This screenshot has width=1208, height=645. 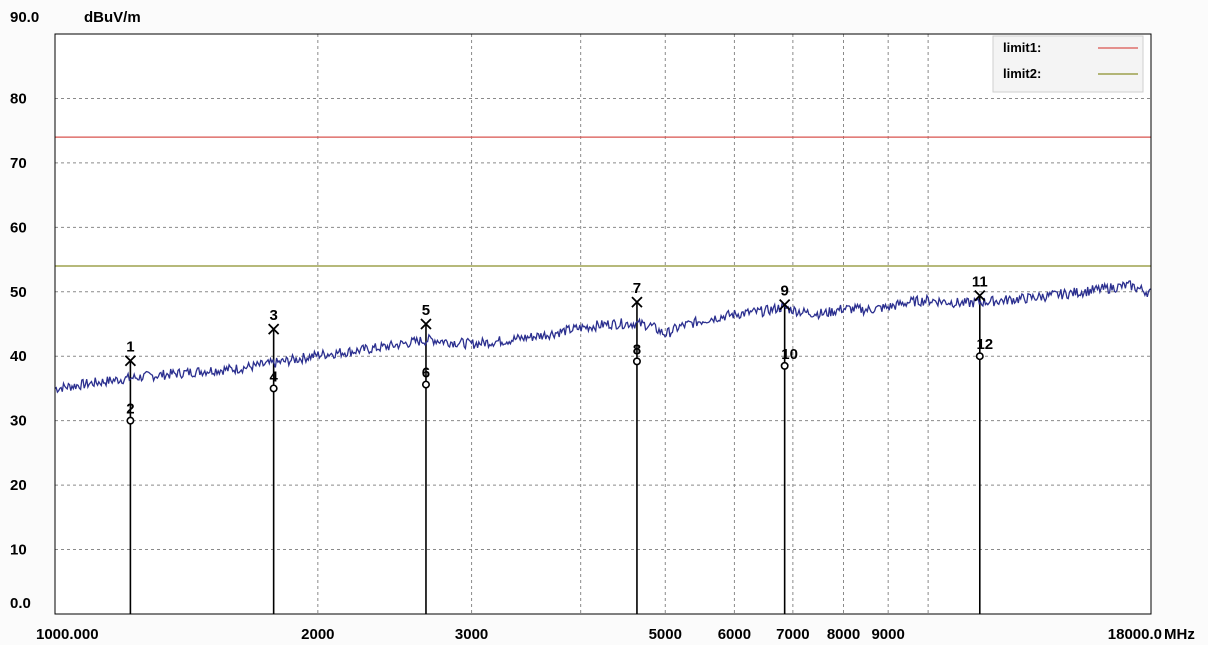 I want to click on marker-label: 2, so click(x=130, y=409).